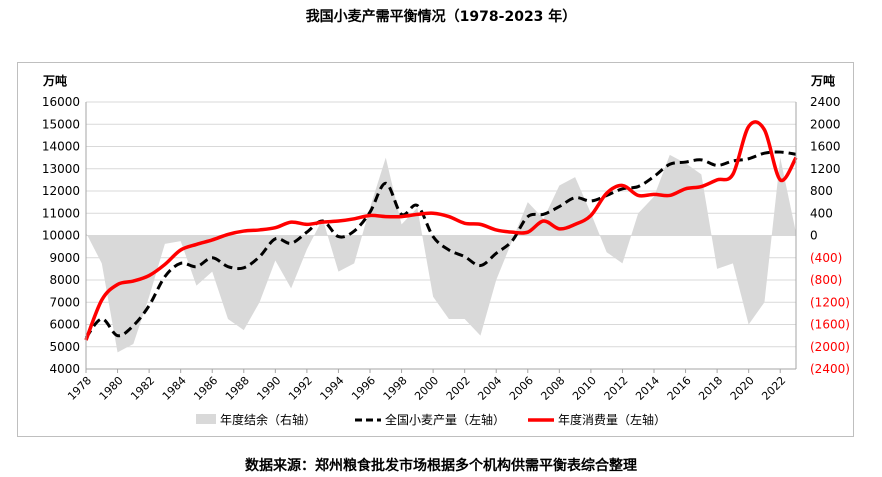 The image size is (882, 477). I want to click on x-tick-label: 1982, so click(142, 388).